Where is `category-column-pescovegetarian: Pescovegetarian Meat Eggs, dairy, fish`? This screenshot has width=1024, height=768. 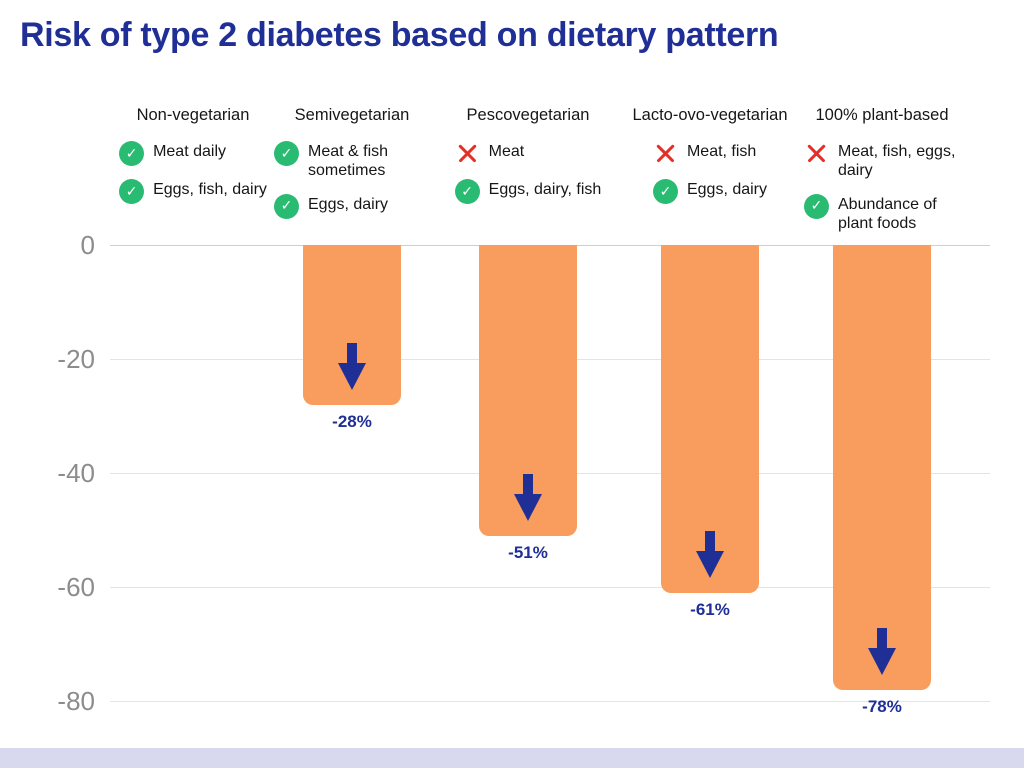 category-column-pescovegetarian: Pescovegetarian Meat Eggs, dairy, fish is located at coordinates (528, 155).